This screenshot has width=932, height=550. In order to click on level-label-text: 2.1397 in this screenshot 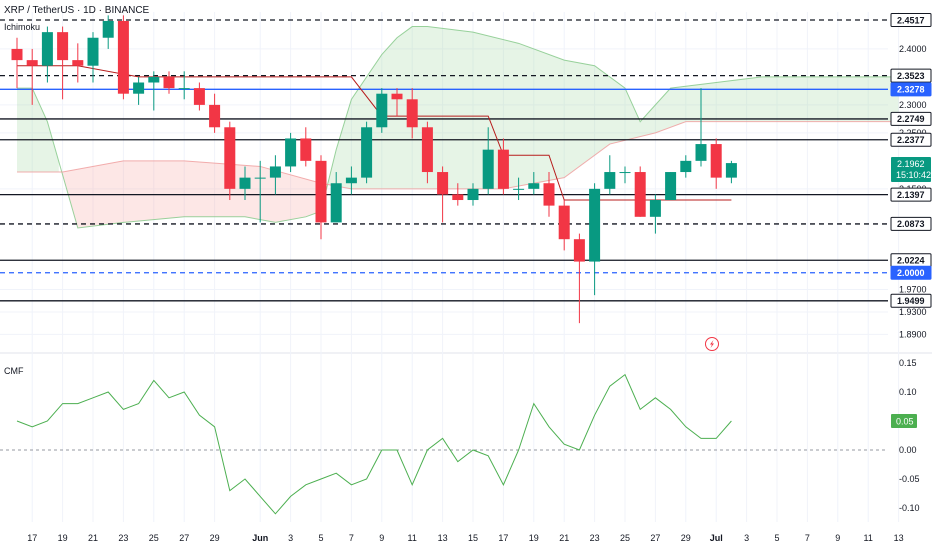, I will do `click(911, 195)`.